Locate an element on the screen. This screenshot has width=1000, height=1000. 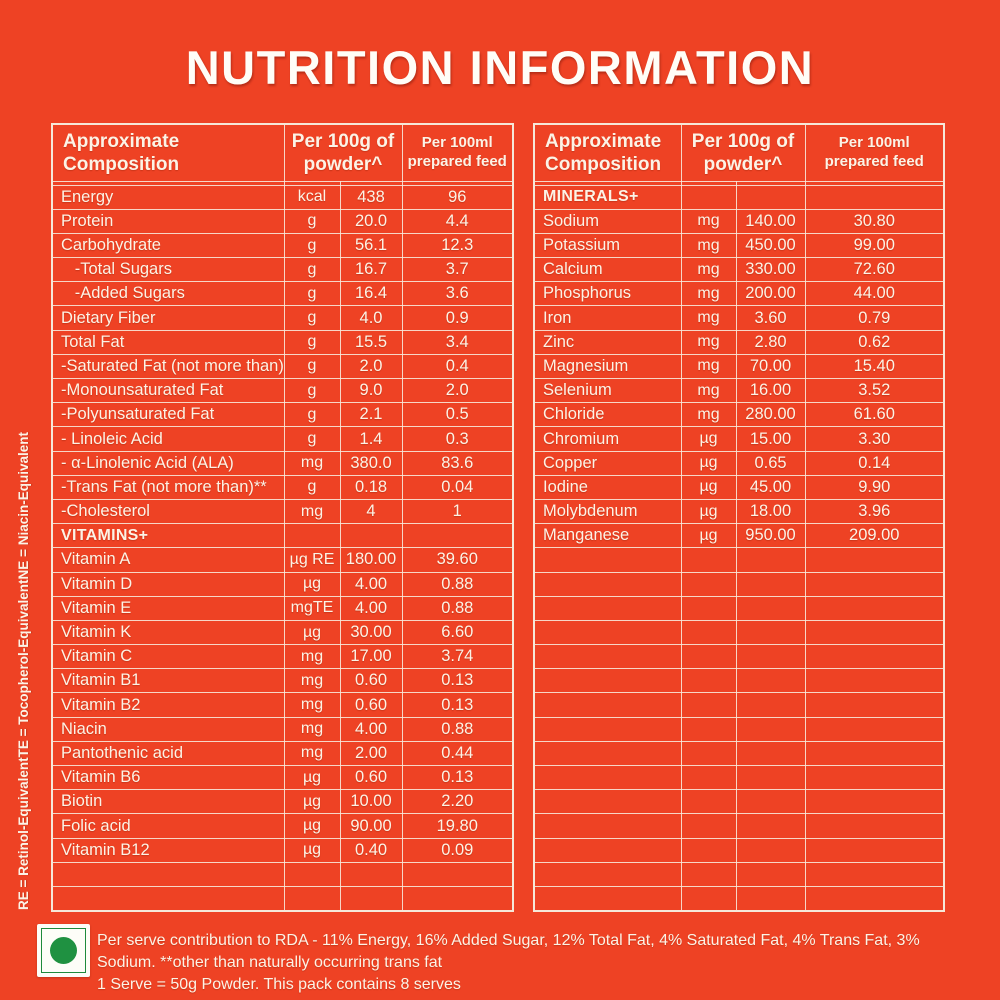
per-100g-value-cell: 2.80 is located at coordinates (770, 342).